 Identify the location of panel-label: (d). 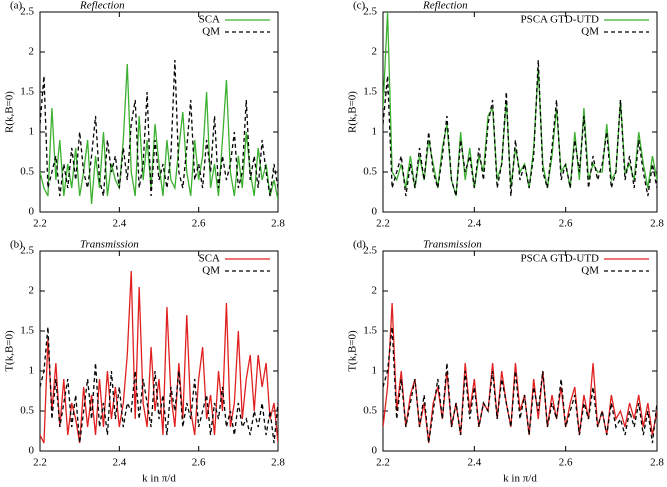
(359, 245).